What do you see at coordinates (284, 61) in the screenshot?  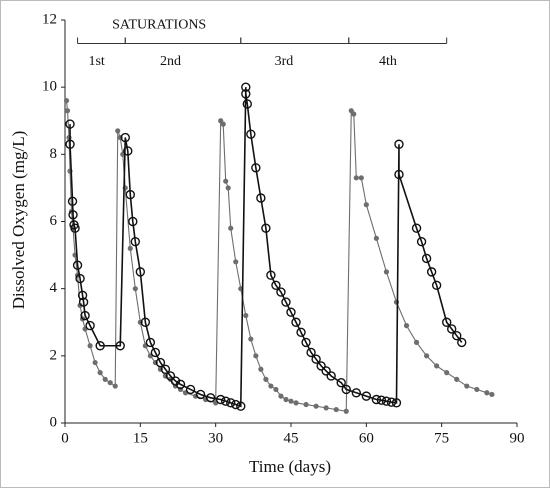 I see `saturation-label: 3rd` at bounding box center [284, 61].